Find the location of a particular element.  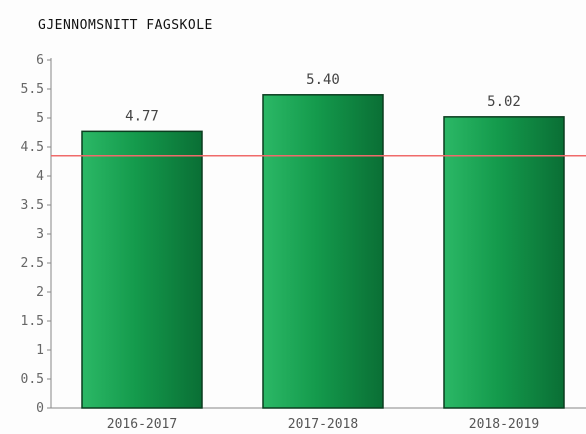

y-tick-label: 4 is located at coordinates (40, 176).